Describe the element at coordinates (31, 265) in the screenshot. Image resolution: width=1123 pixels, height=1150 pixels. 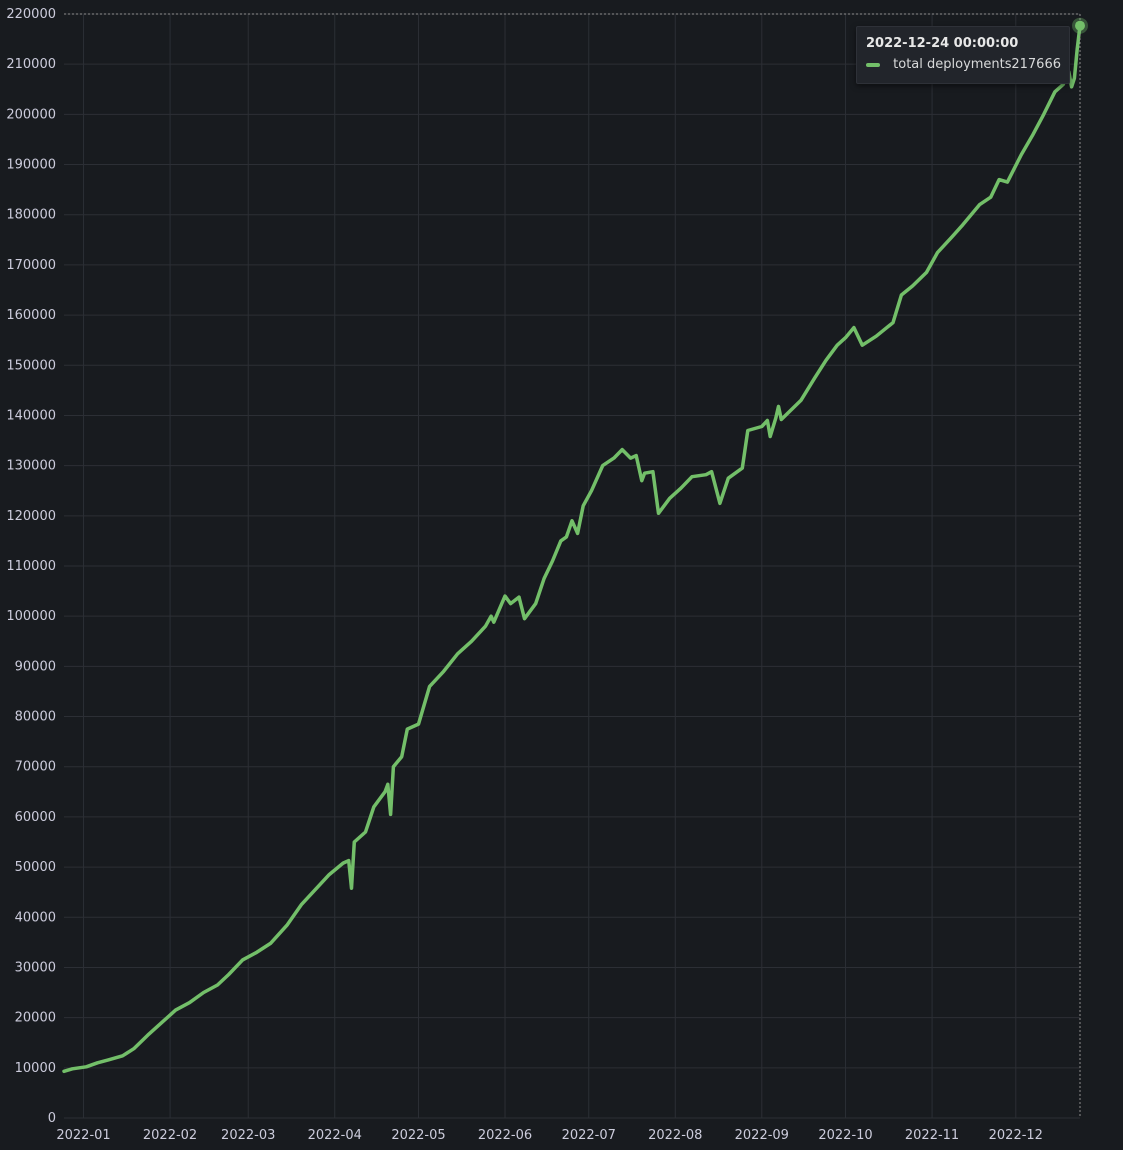
I see `y-tick-label: 170000` at that location.